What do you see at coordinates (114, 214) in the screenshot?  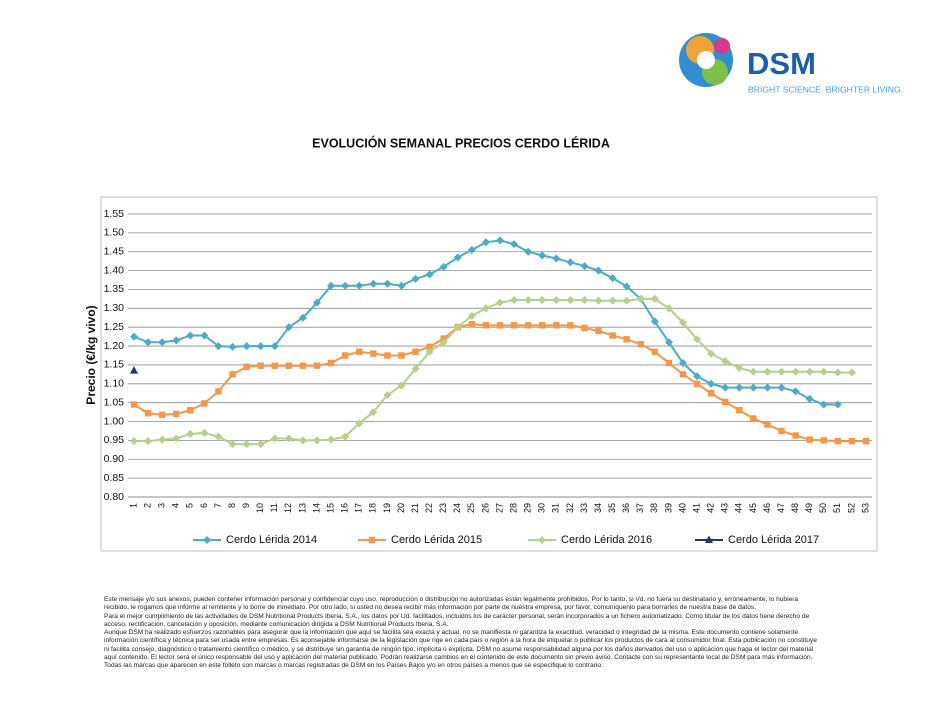 I see `y-tick-label: 1.55` at bounding box center [114, 214].